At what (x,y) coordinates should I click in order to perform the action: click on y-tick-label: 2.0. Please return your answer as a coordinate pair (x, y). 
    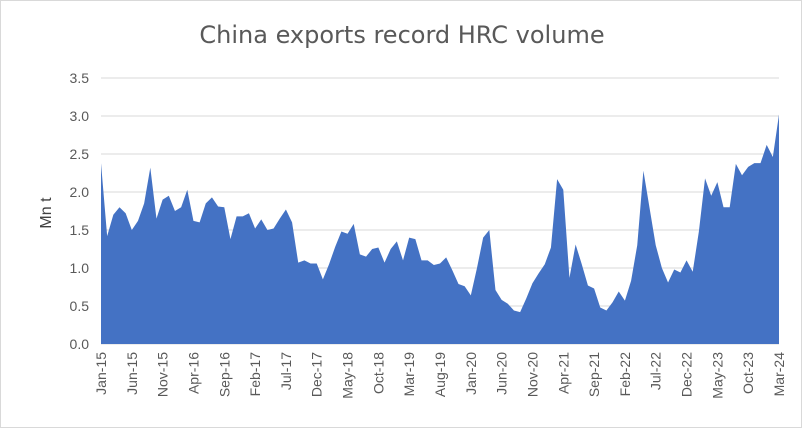
    Looking at the image, I should click on (80, 192).